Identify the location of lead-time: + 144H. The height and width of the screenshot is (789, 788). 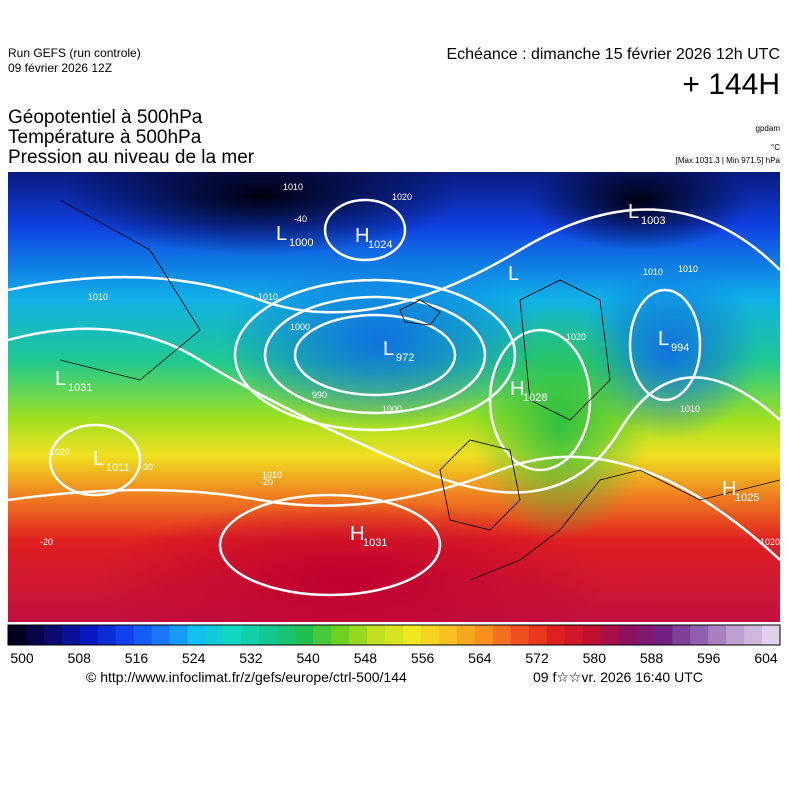
(731, 84).